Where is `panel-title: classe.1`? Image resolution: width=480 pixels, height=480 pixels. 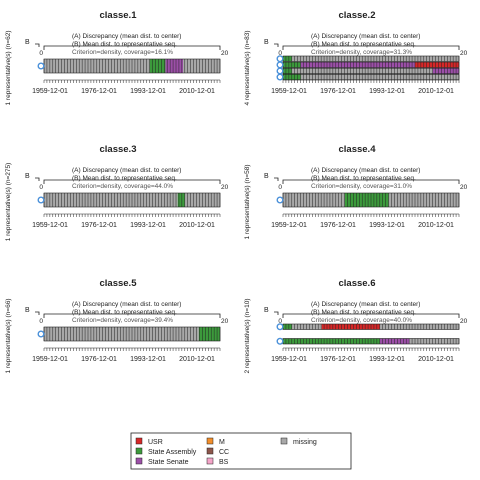 panel-title: classe.1 is located at coordinates (119, 15).